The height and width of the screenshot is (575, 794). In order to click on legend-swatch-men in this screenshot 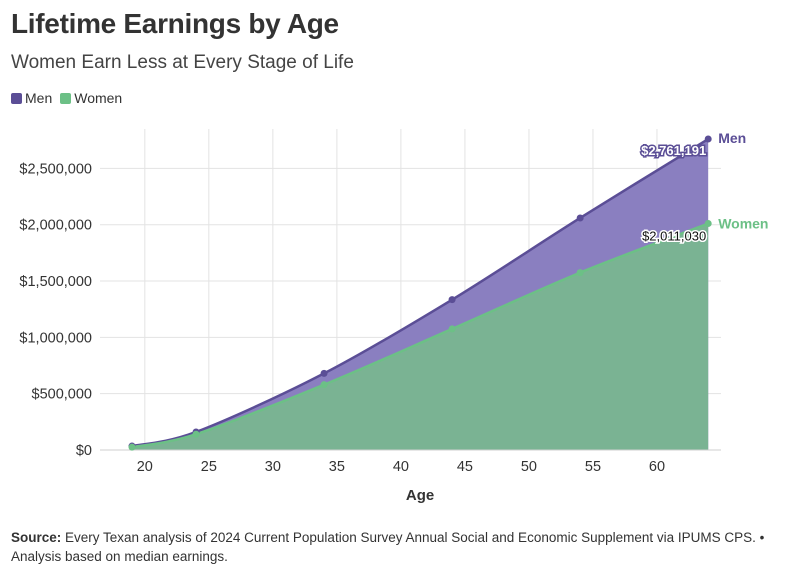, I will do `click(16, 98)`.